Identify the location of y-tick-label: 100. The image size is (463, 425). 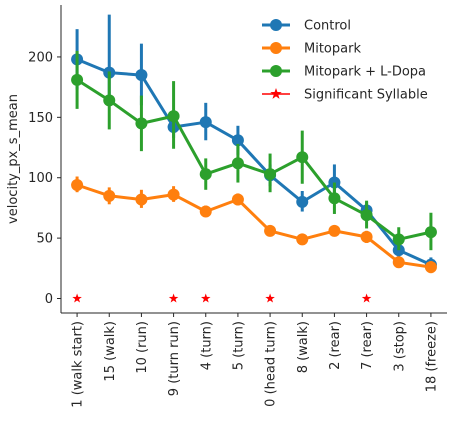
(40, 178).